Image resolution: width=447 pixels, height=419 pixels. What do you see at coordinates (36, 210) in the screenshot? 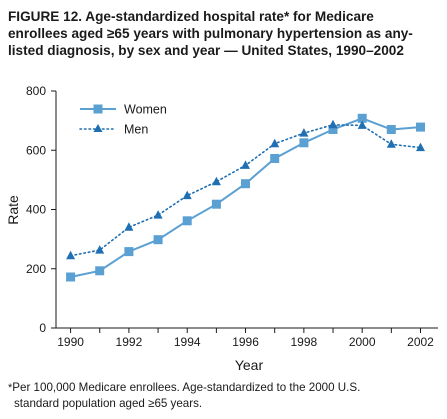
I see `y-tick-label: 400` at bounding box center [36, 210].